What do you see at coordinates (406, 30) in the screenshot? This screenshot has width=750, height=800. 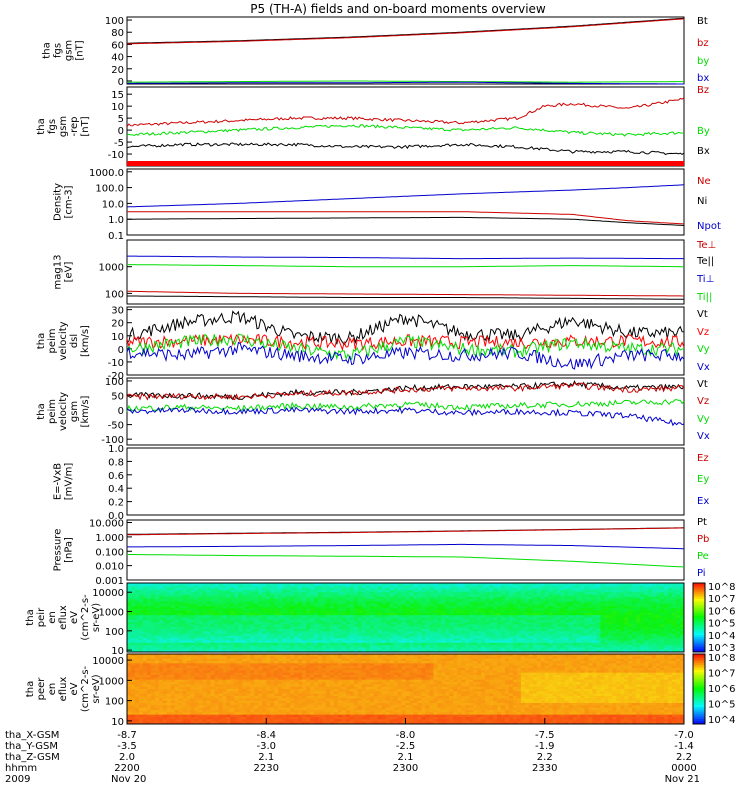 I see `series-line-Bt` at bounding box center [406, 30].